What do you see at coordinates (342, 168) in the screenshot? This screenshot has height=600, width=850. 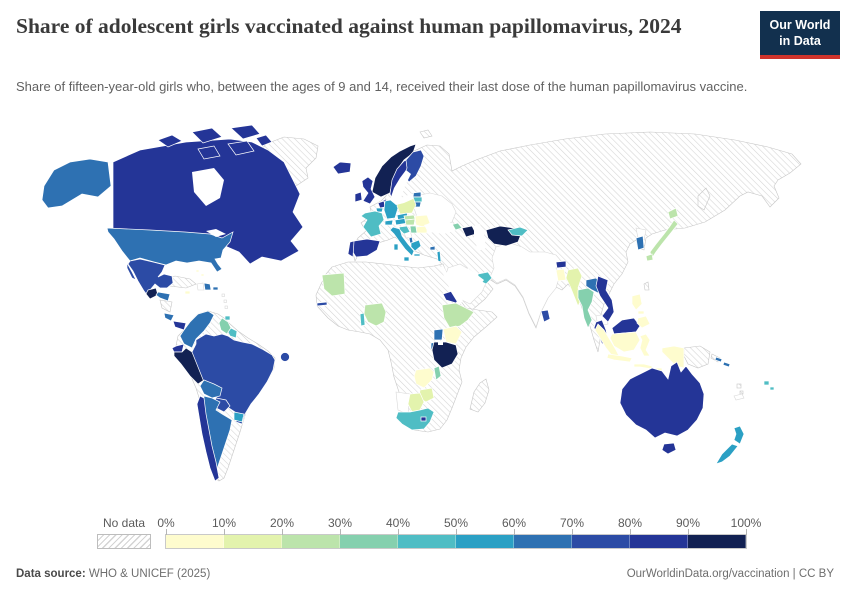 I see `country-iceland` at bounding box center [342, 168].